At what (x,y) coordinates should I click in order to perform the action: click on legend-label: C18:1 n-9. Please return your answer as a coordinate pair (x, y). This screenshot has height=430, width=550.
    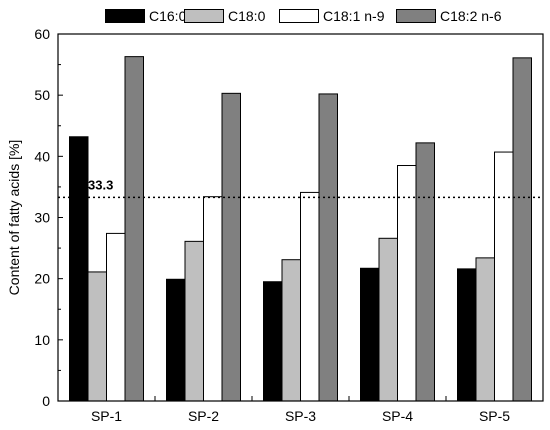
    Looking at the image, I should click on (354, 16).